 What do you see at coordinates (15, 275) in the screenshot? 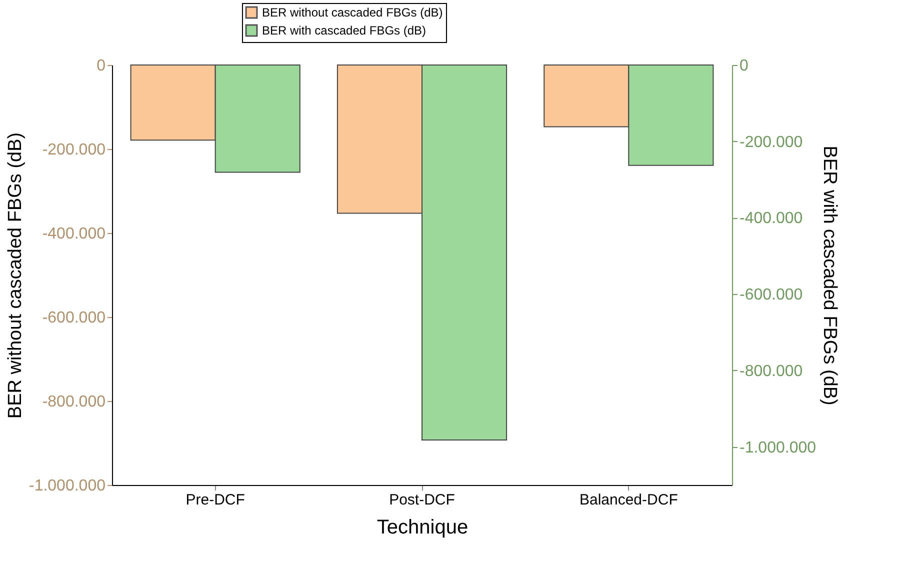
I see `y-axis-title: BER without cascaded FBGs (dB)` at bounding box center [15, 275].